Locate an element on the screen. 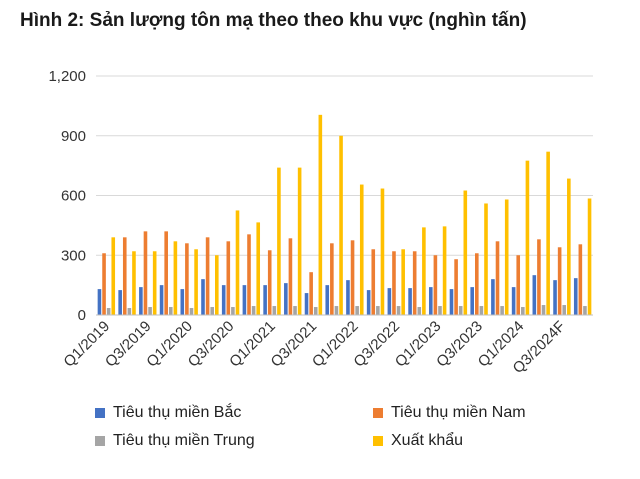 This screenshot has height=479, width=640. y-tick-label-600: 600 is located at coordinates (73, 196).